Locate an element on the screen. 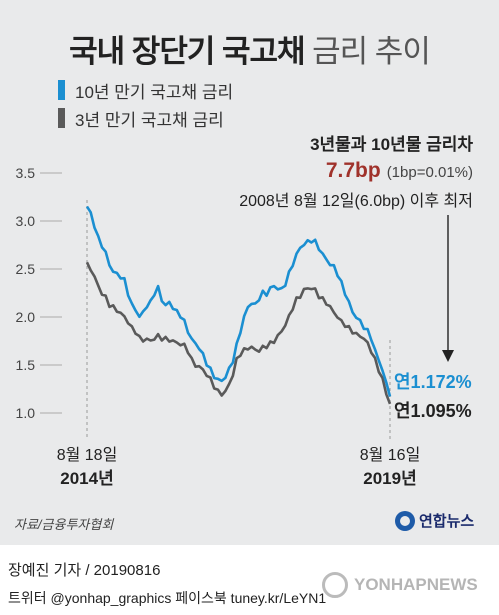 The width and height of the screenshot is (499, 615). legend-item-three-year: 3년 만기 국고채 금리 is located at coordinates (145, 118).